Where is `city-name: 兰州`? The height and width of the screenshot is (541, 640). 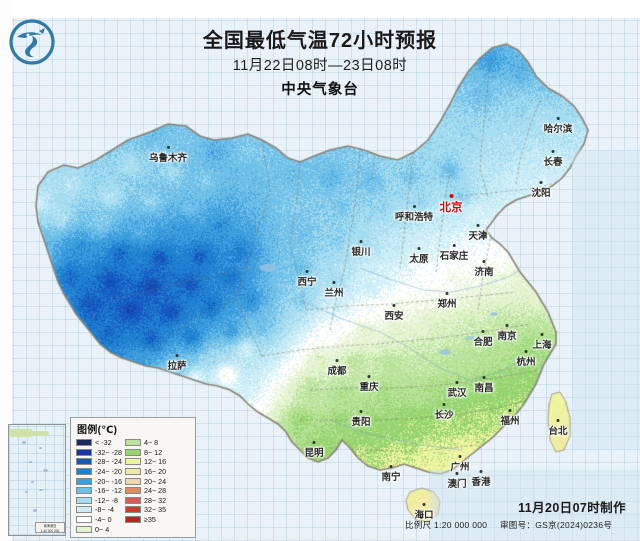 city-name: 兰州 is located at coordinates (334, 293).